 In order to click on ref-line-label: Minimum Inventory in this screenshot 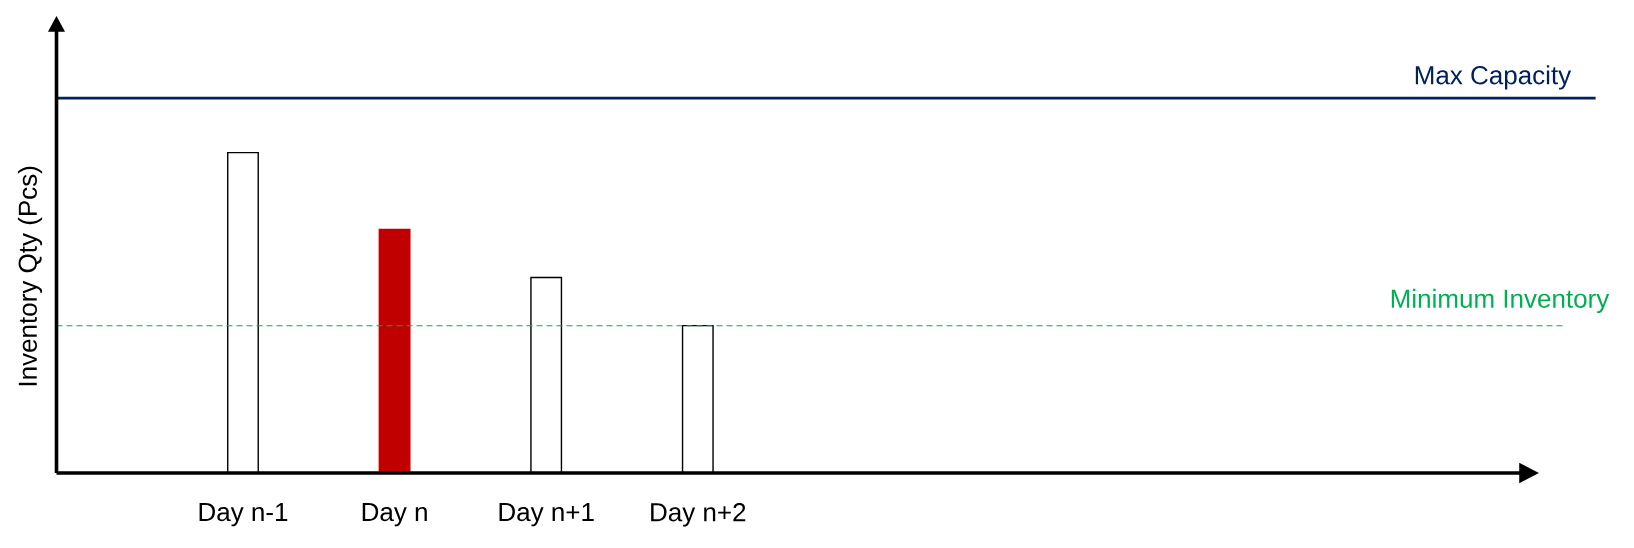, I will do `click(1500, 301)`.